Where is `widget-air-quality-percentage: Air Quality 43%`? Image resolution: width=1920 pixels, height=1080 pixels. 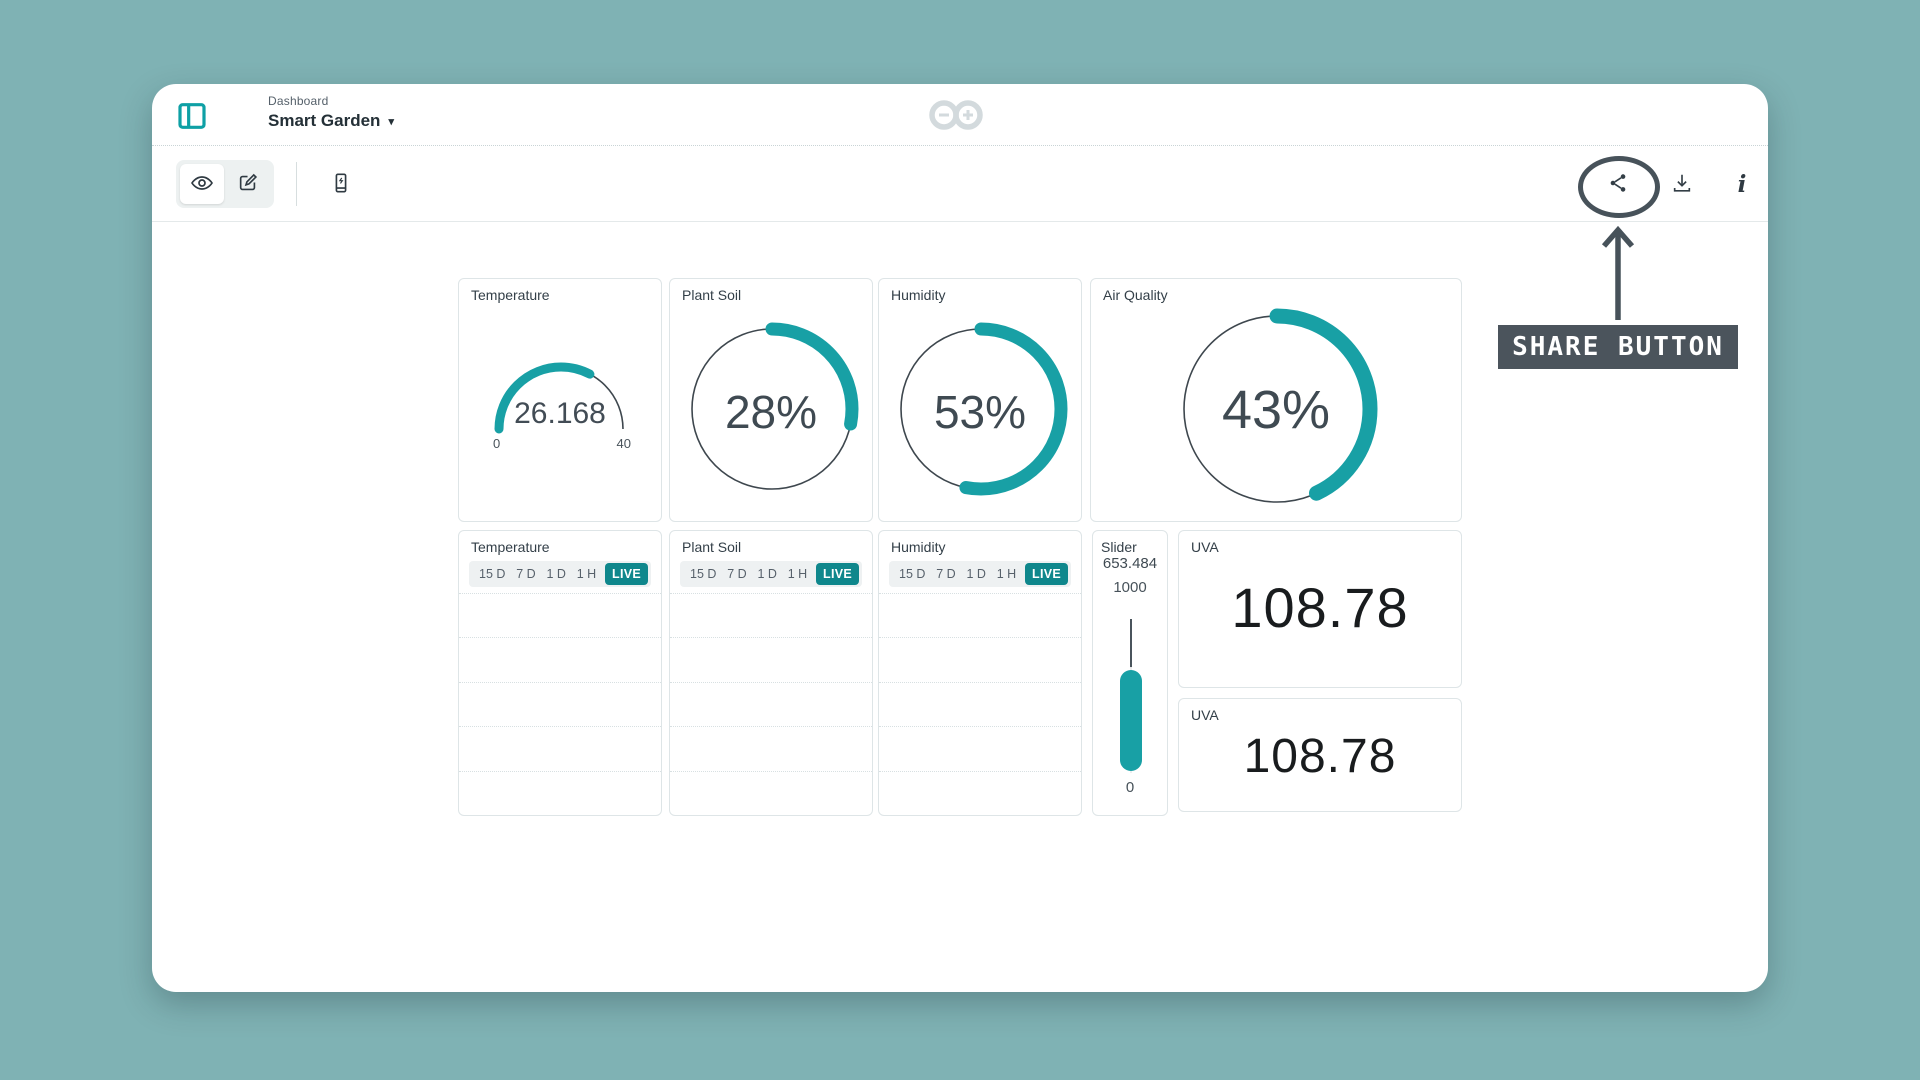 widget-air-quality-percentage: Air Quality 43% is located at coordinates (1276, 400).